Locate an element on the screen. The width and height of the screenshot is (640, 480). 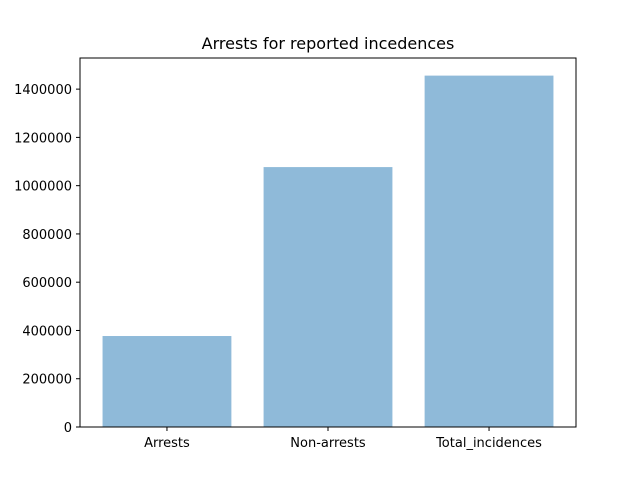
x-axis: Arrests Non-arrests Total_incidences is located at coordinates (343, 439).